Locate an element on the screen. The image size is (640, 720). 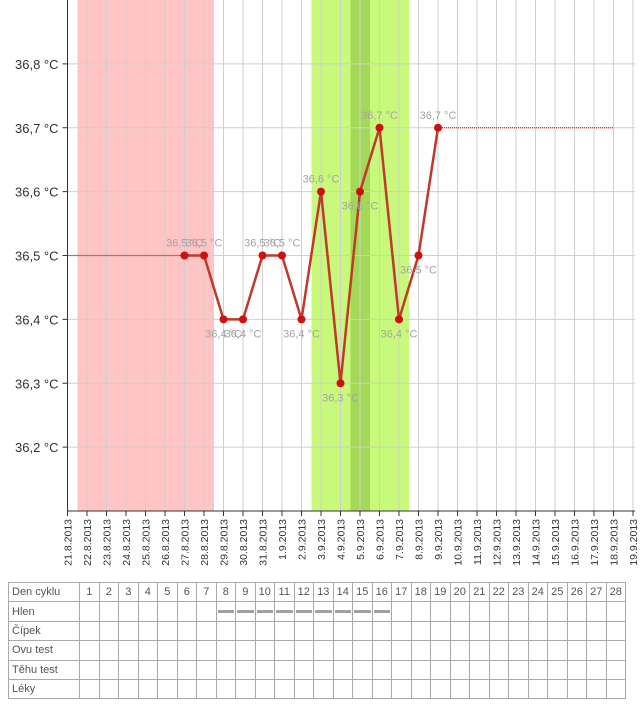
y-tick-label: 36,8 °C is located at coordinates (37, 64).